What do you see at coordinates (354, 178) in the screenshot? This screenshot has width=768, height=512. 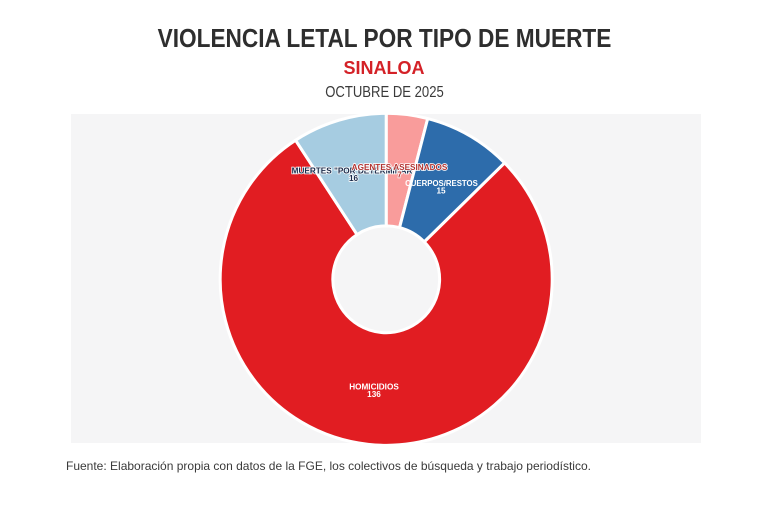 I see `svg-text: 16` at bounding box center [354, 178].